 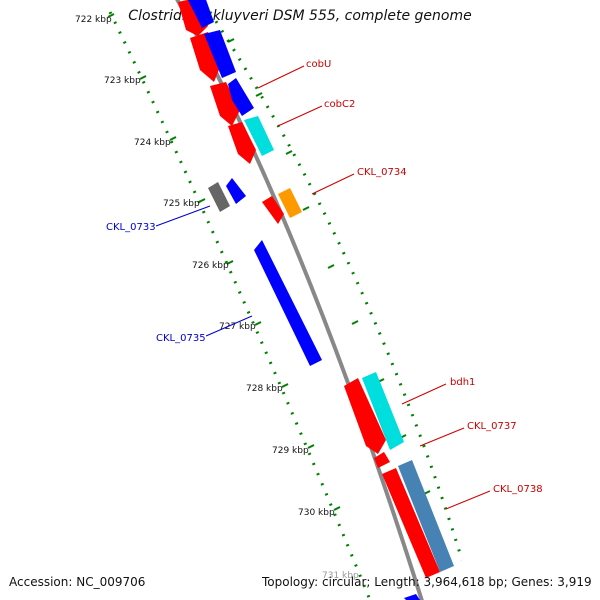 What do you see at coordinates (382, 172) in the screenshot?
I see `gene-label-CKL_0734: CKL_0734` at bounding box center [382, 172].